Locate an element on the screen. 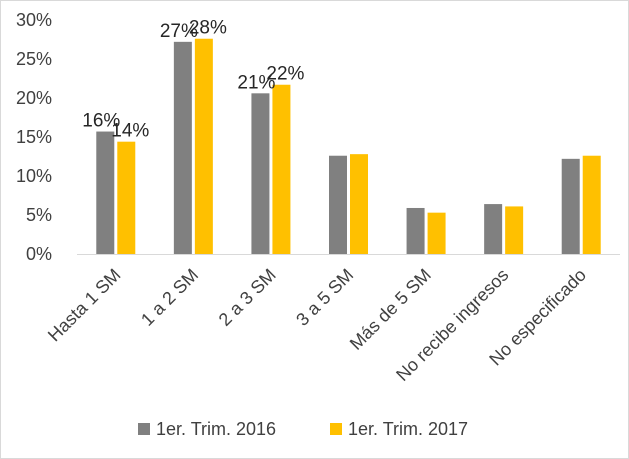  legend-label: 1er. Trim. 2016 is located at coordinates (216, 429).